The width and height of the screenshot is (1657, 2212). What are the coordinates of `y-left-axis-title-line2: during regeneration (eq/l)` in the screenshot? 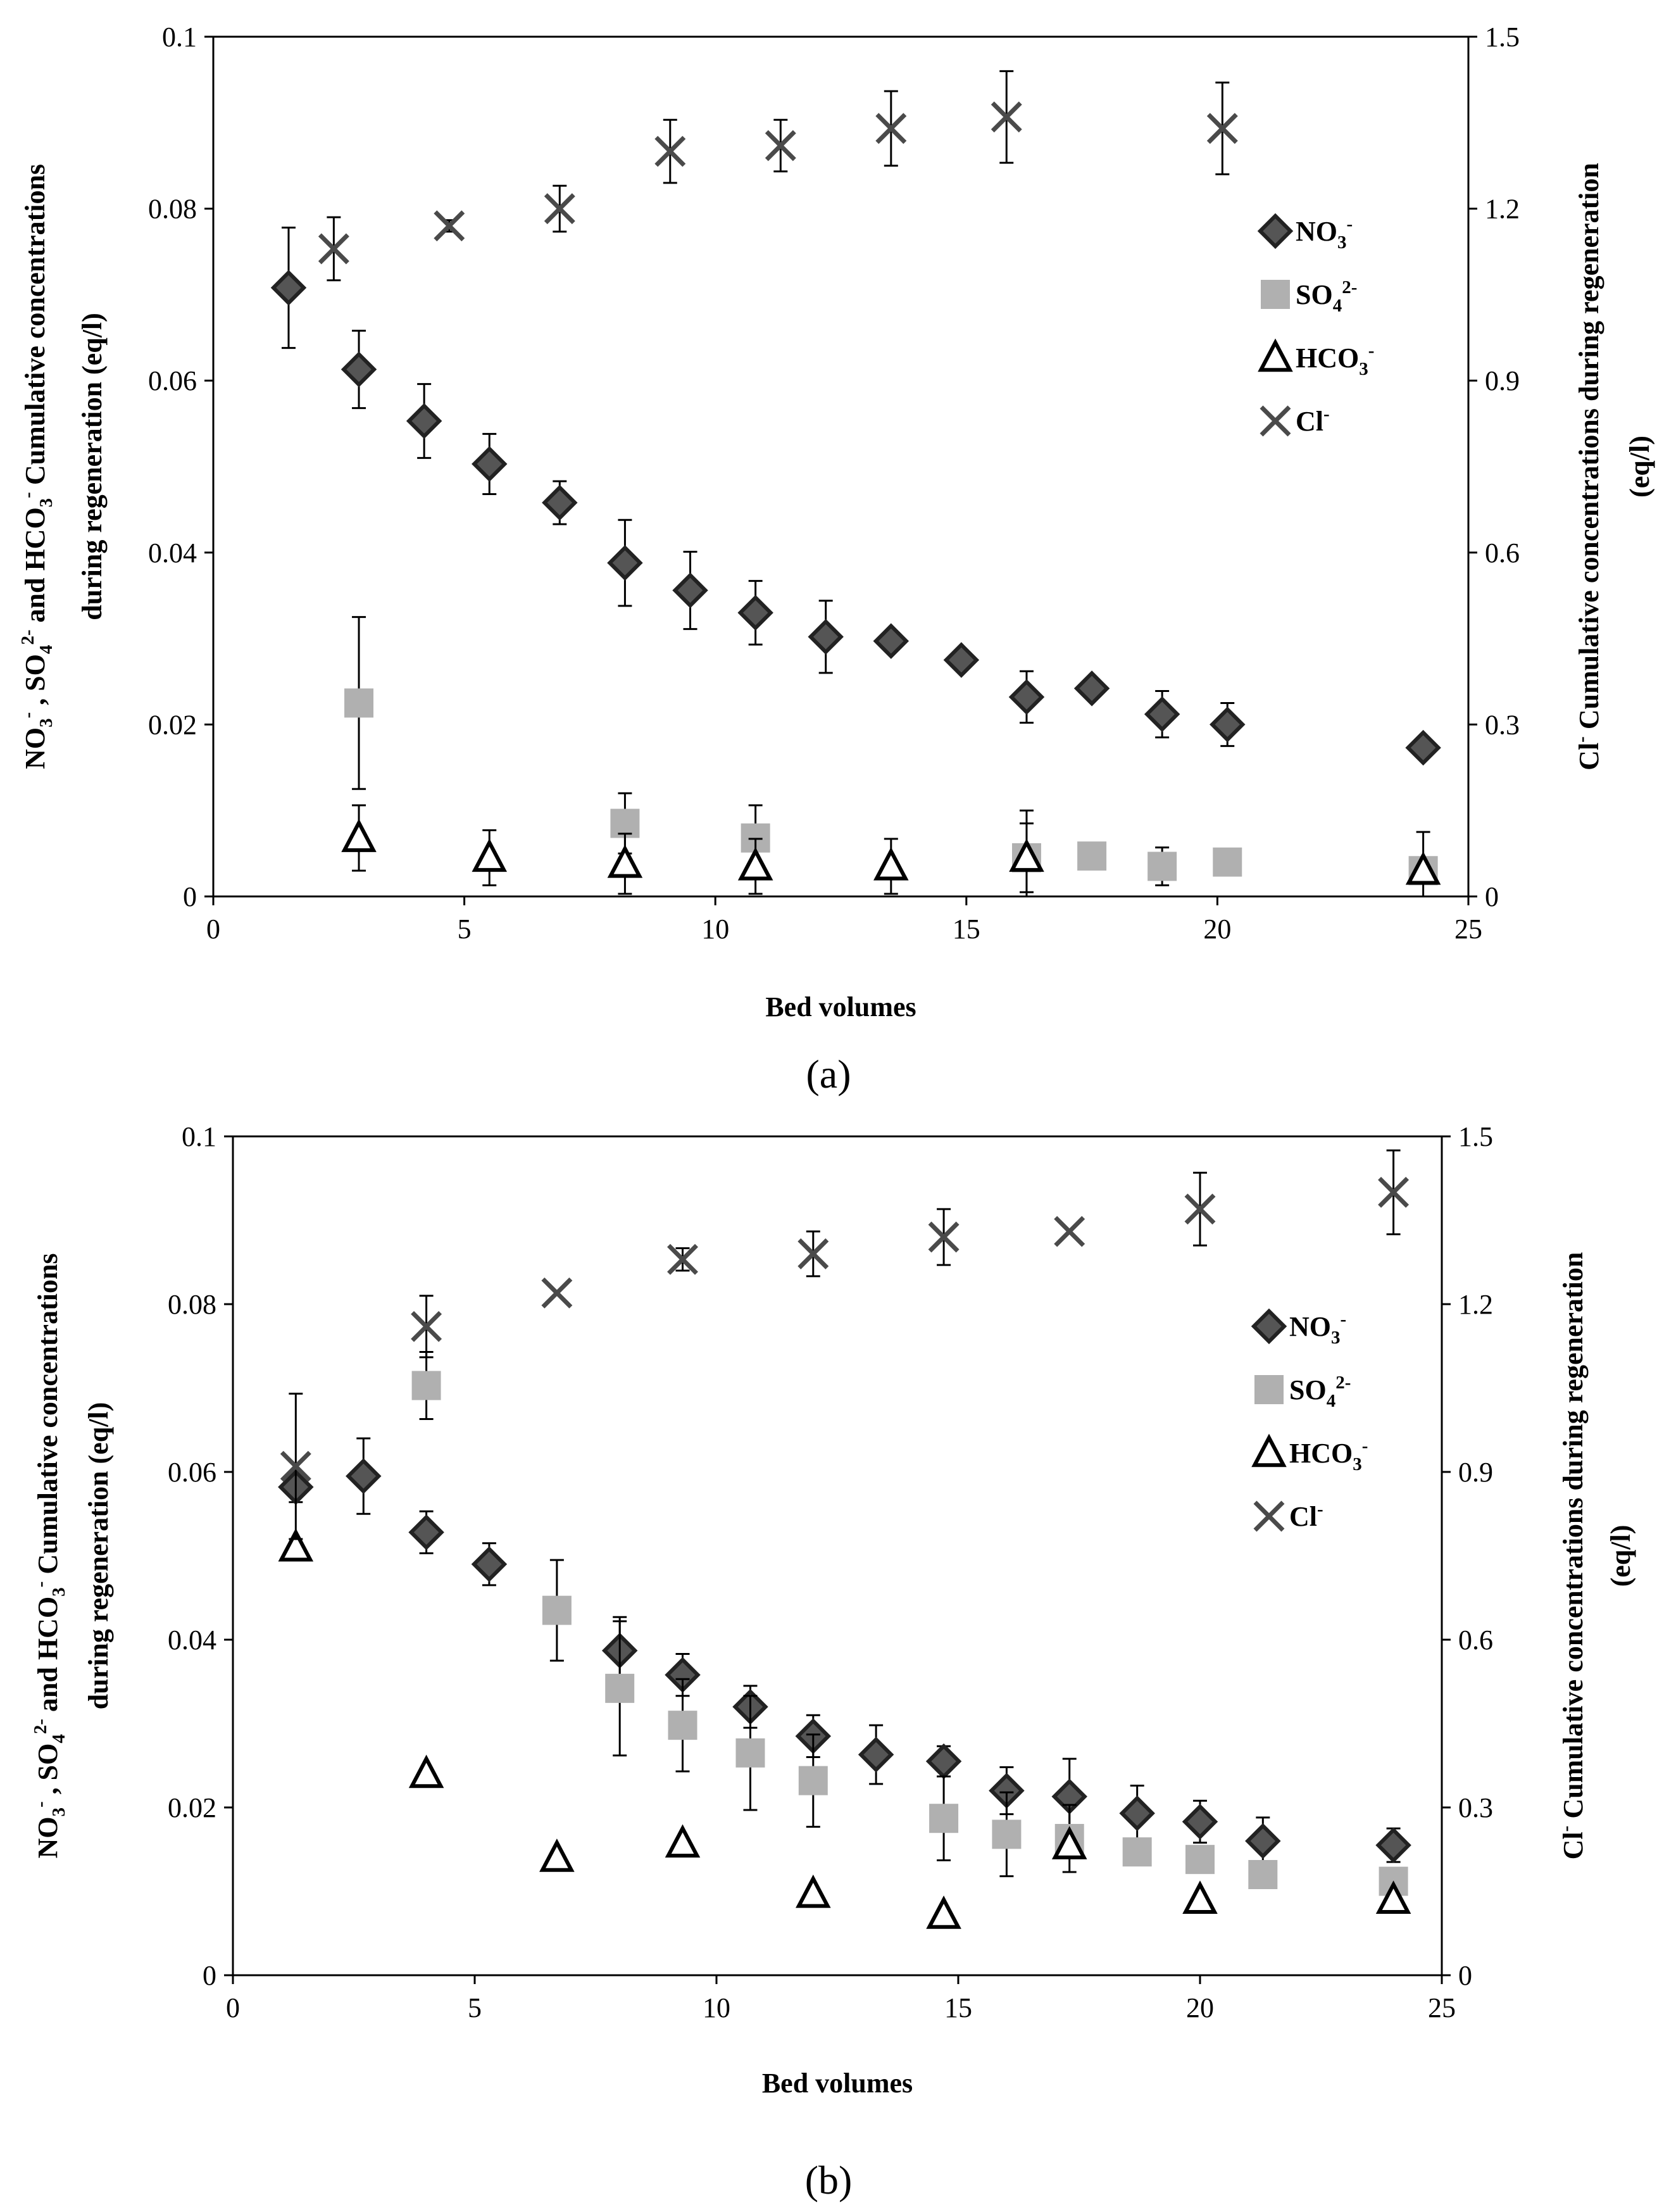 It's located at (98, 1556).